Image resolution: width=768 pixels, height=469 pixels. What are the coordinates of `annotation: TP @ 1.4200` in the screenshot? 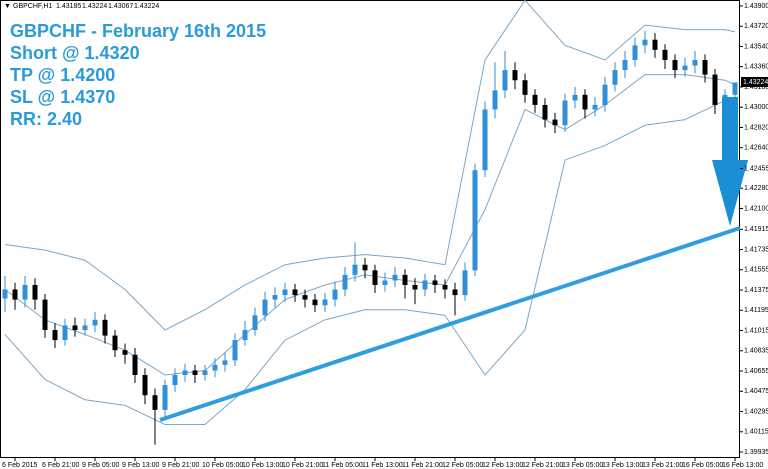 It's located at (62, 75).